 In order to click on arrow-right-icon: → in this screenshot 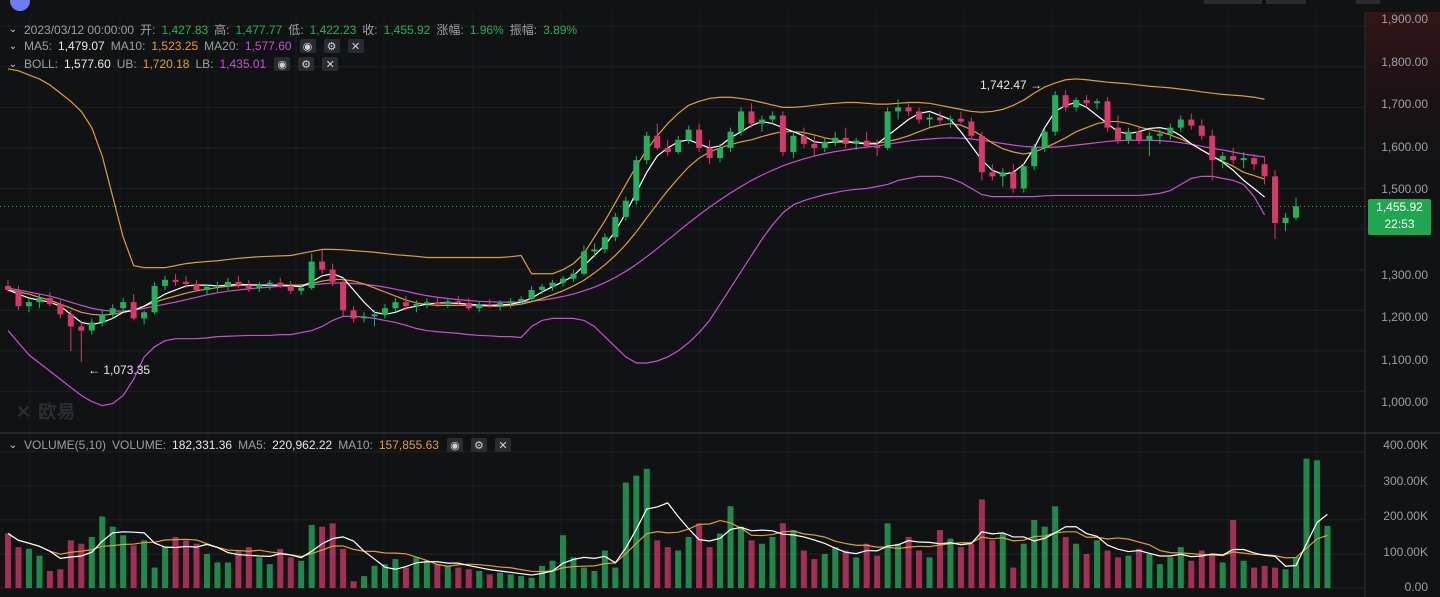, I will do `click(1036, 85)`.